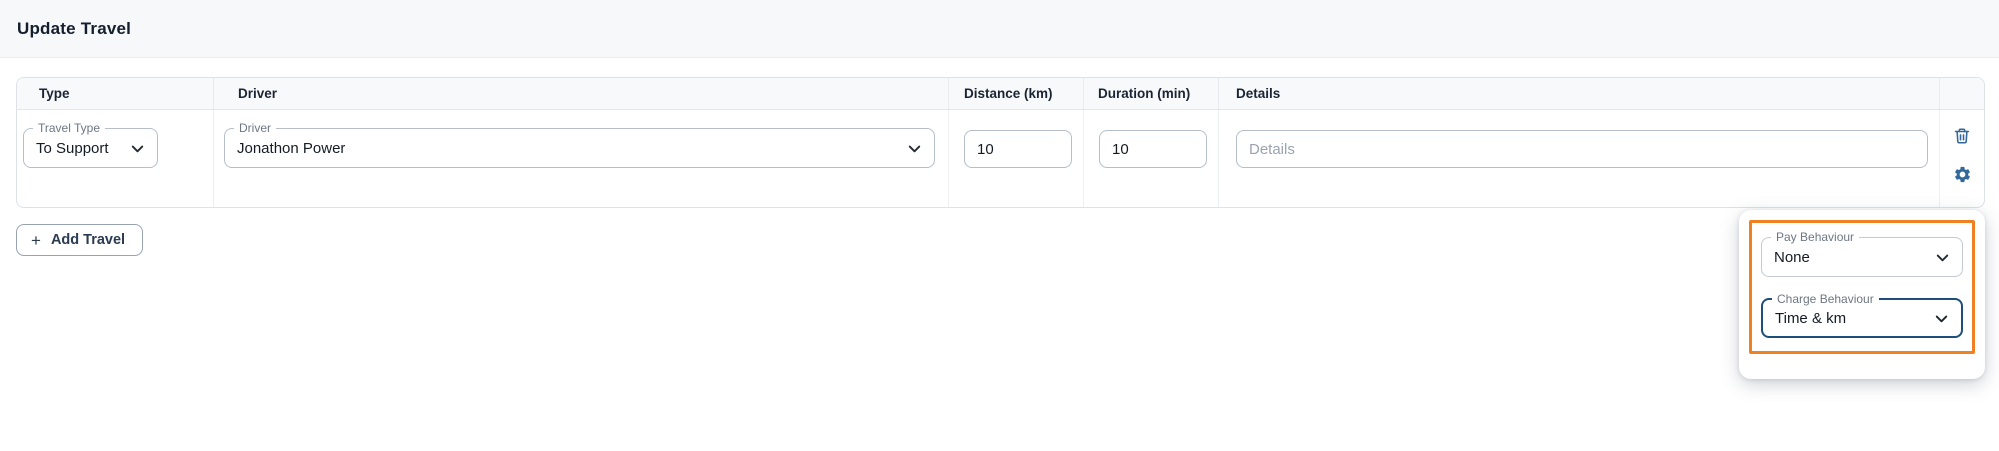  What do you see at coordinates (291, 148) in the screenshot?
I see `driver-value: Jonathon Power` at bounding box center [291, 148].